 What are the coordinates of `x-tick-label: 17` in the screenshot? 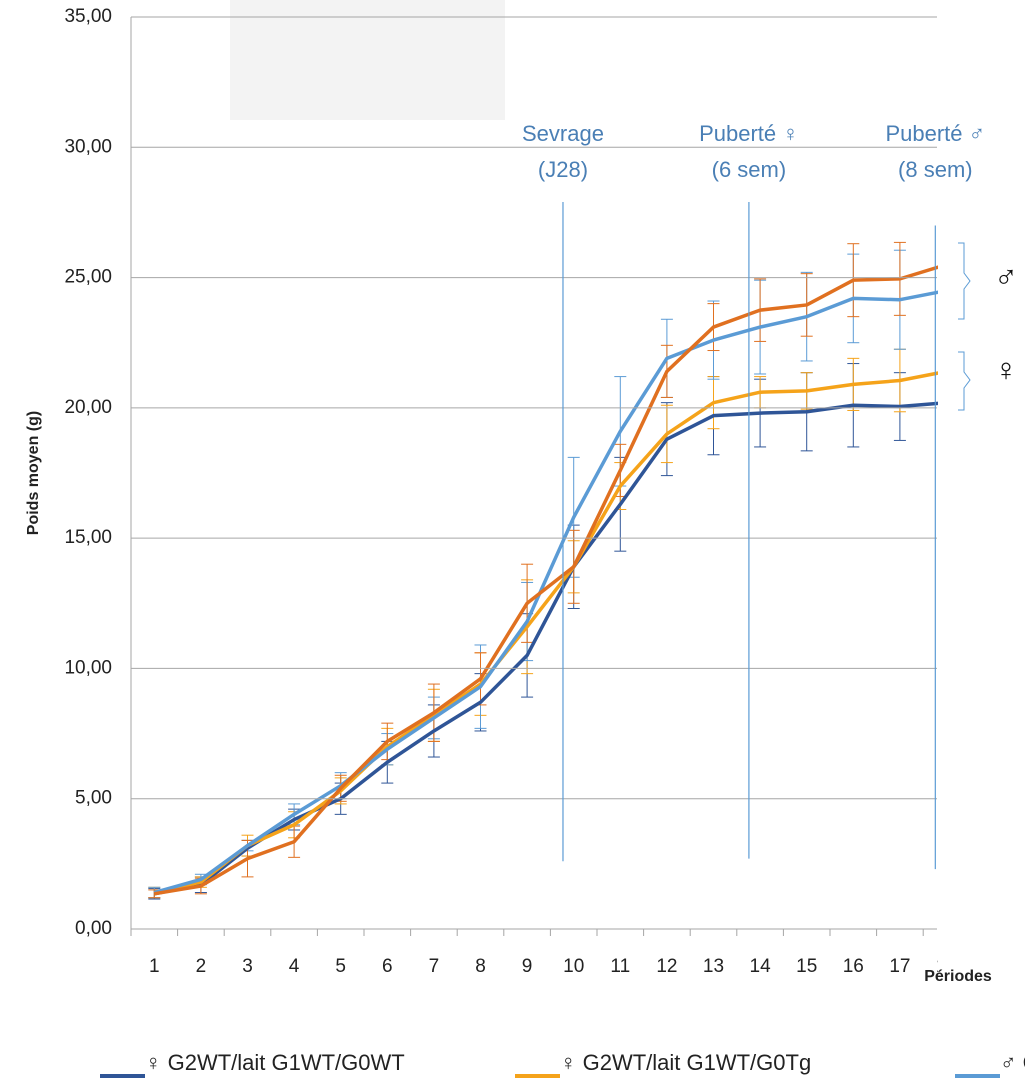 It's located at (899, 966).